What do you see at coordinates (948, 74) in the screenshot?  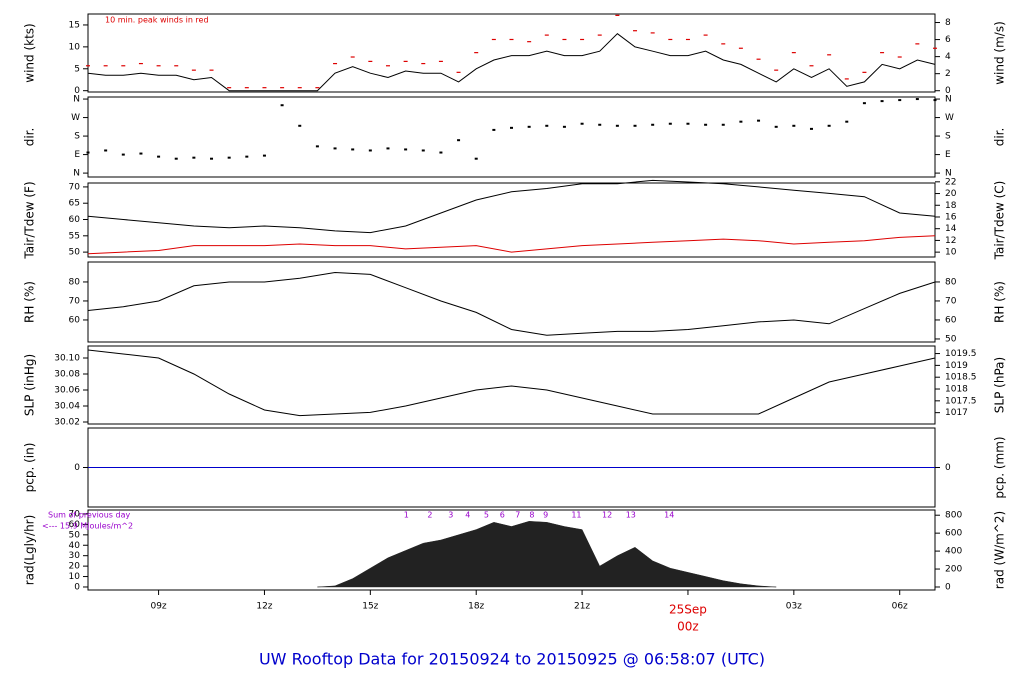 I see `y2-tick-label: 2` at bounding box center [948, 74].